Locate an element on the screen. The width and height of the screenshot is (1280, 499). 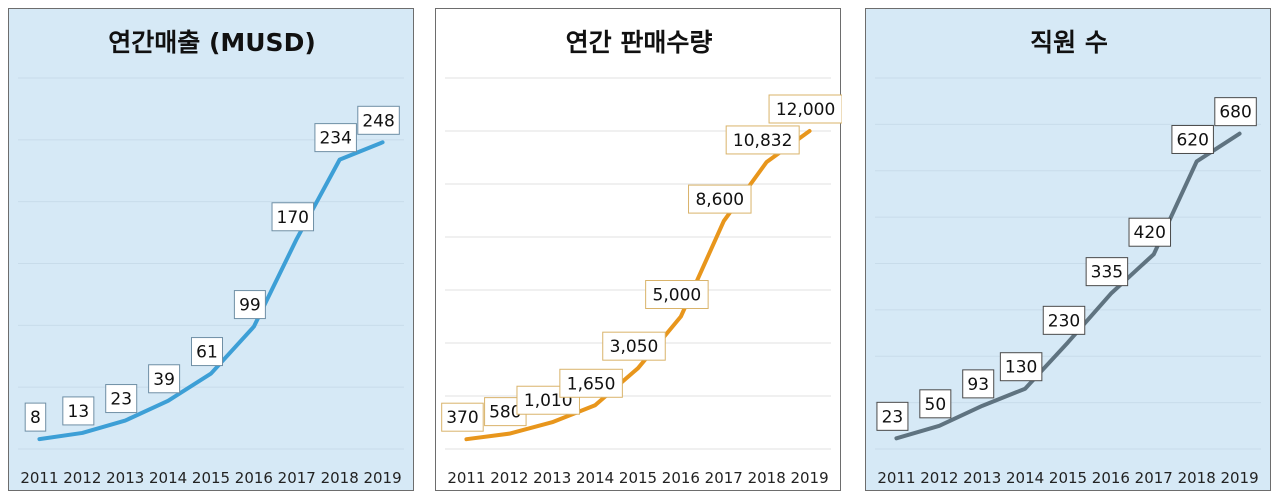
data-label: 12,000 is located at coordinates (805, 109).